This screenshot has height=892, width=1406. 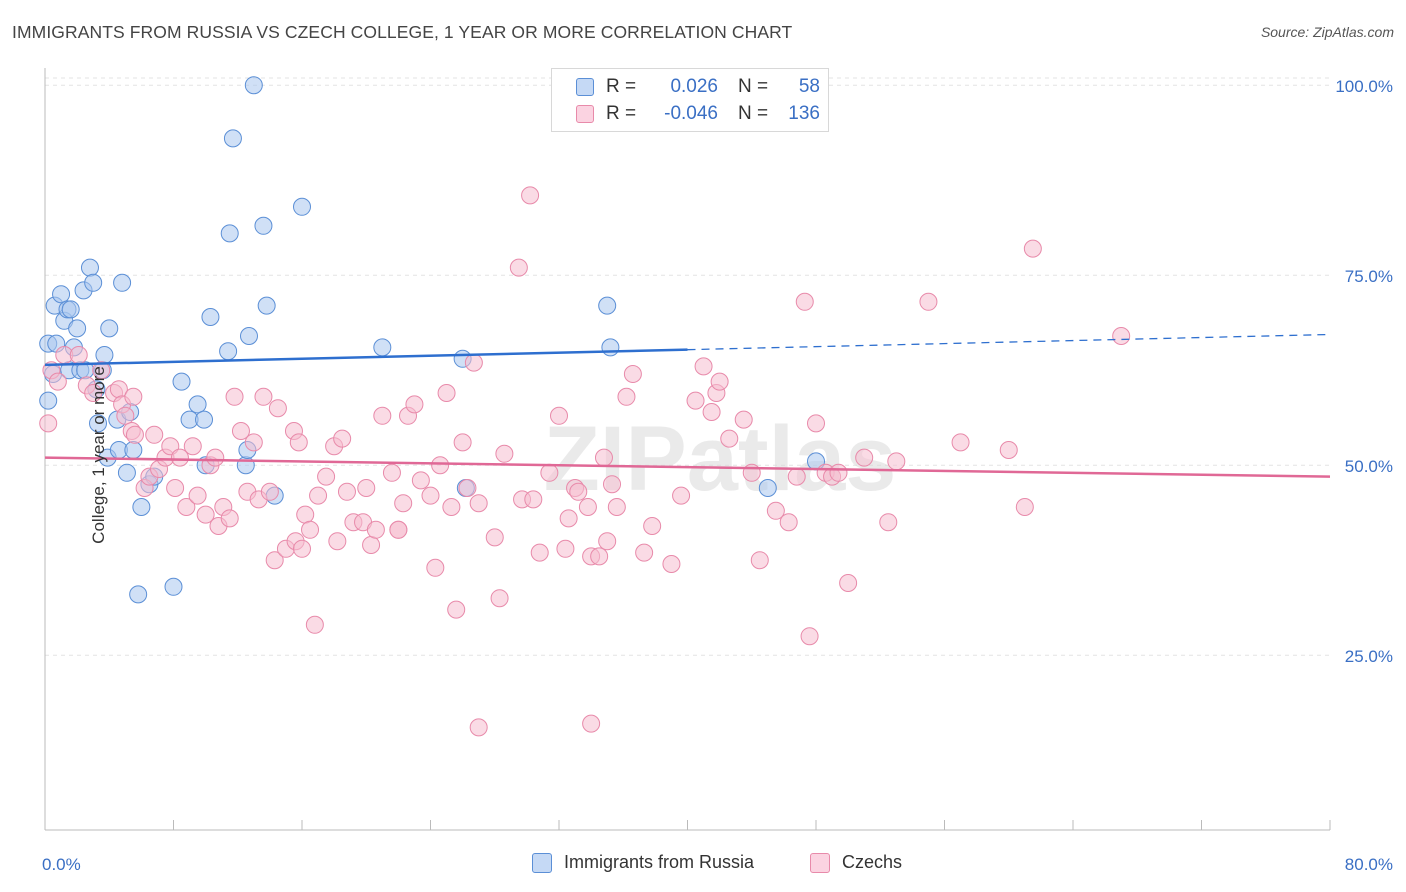 What do you see at coordinates (98, 455) in the screenshot?
I see `y-axis-title: College, 1 year or more` at bounding box center [98, 455].